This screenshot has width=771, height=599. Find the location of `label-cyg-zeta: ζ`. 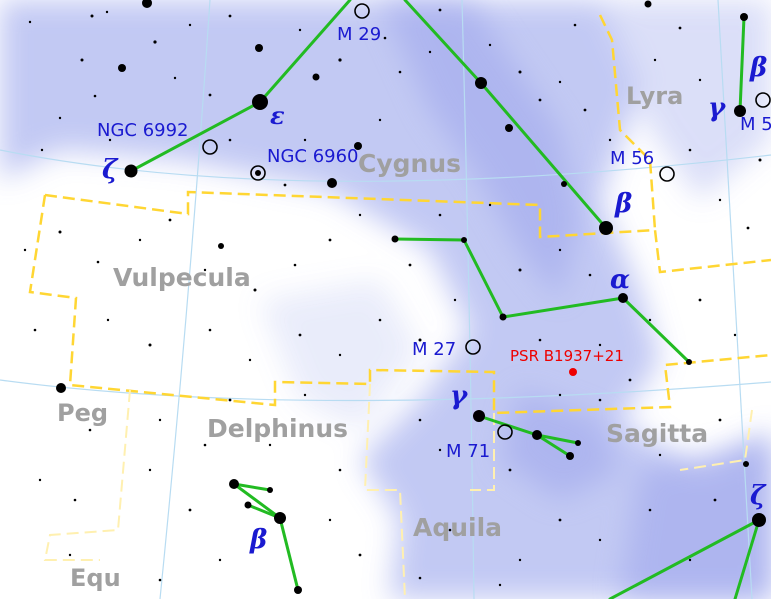

label-cyg-zeta: ζ is located at coordinates (110, 170).